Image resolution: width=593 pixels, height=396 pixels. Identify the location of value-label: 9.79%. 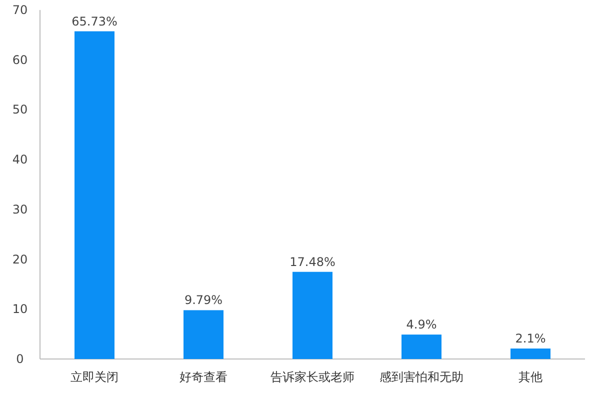
(203, 300).